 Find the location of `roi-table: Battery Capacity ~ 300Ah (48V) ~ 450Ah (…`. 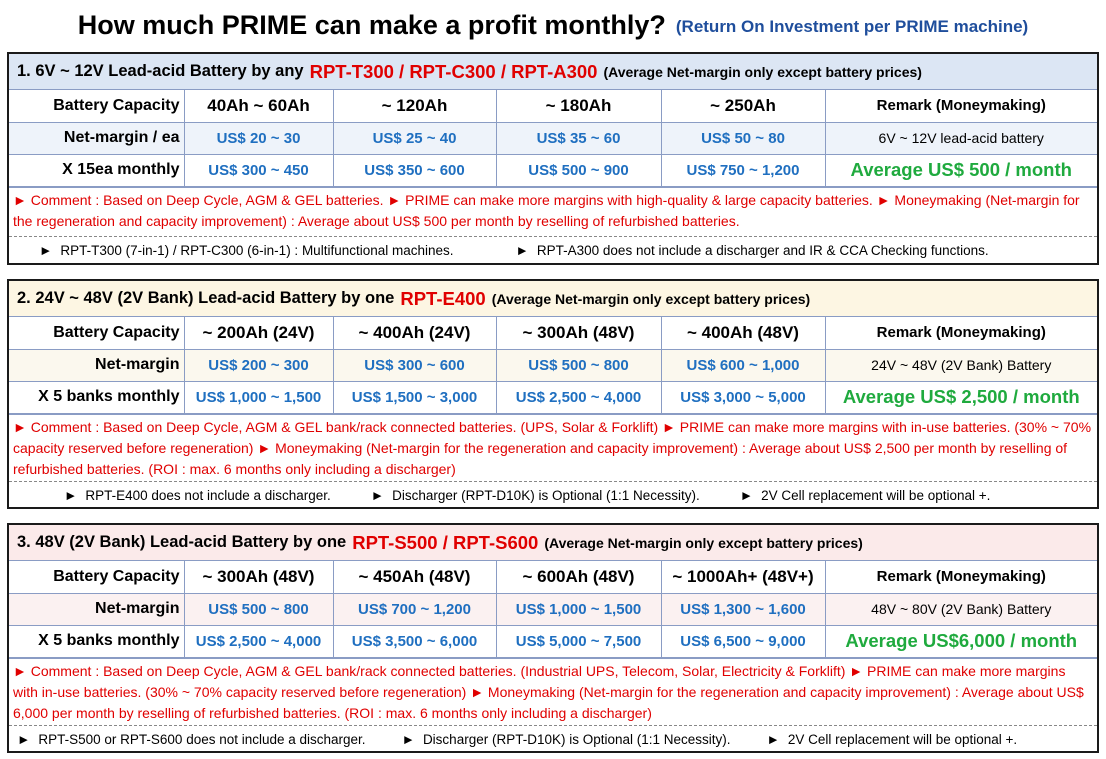

roi-table: Battery Capacity ~ 300Ah (48V) ~ 450Ah (… is located at coordinates (553, 609).